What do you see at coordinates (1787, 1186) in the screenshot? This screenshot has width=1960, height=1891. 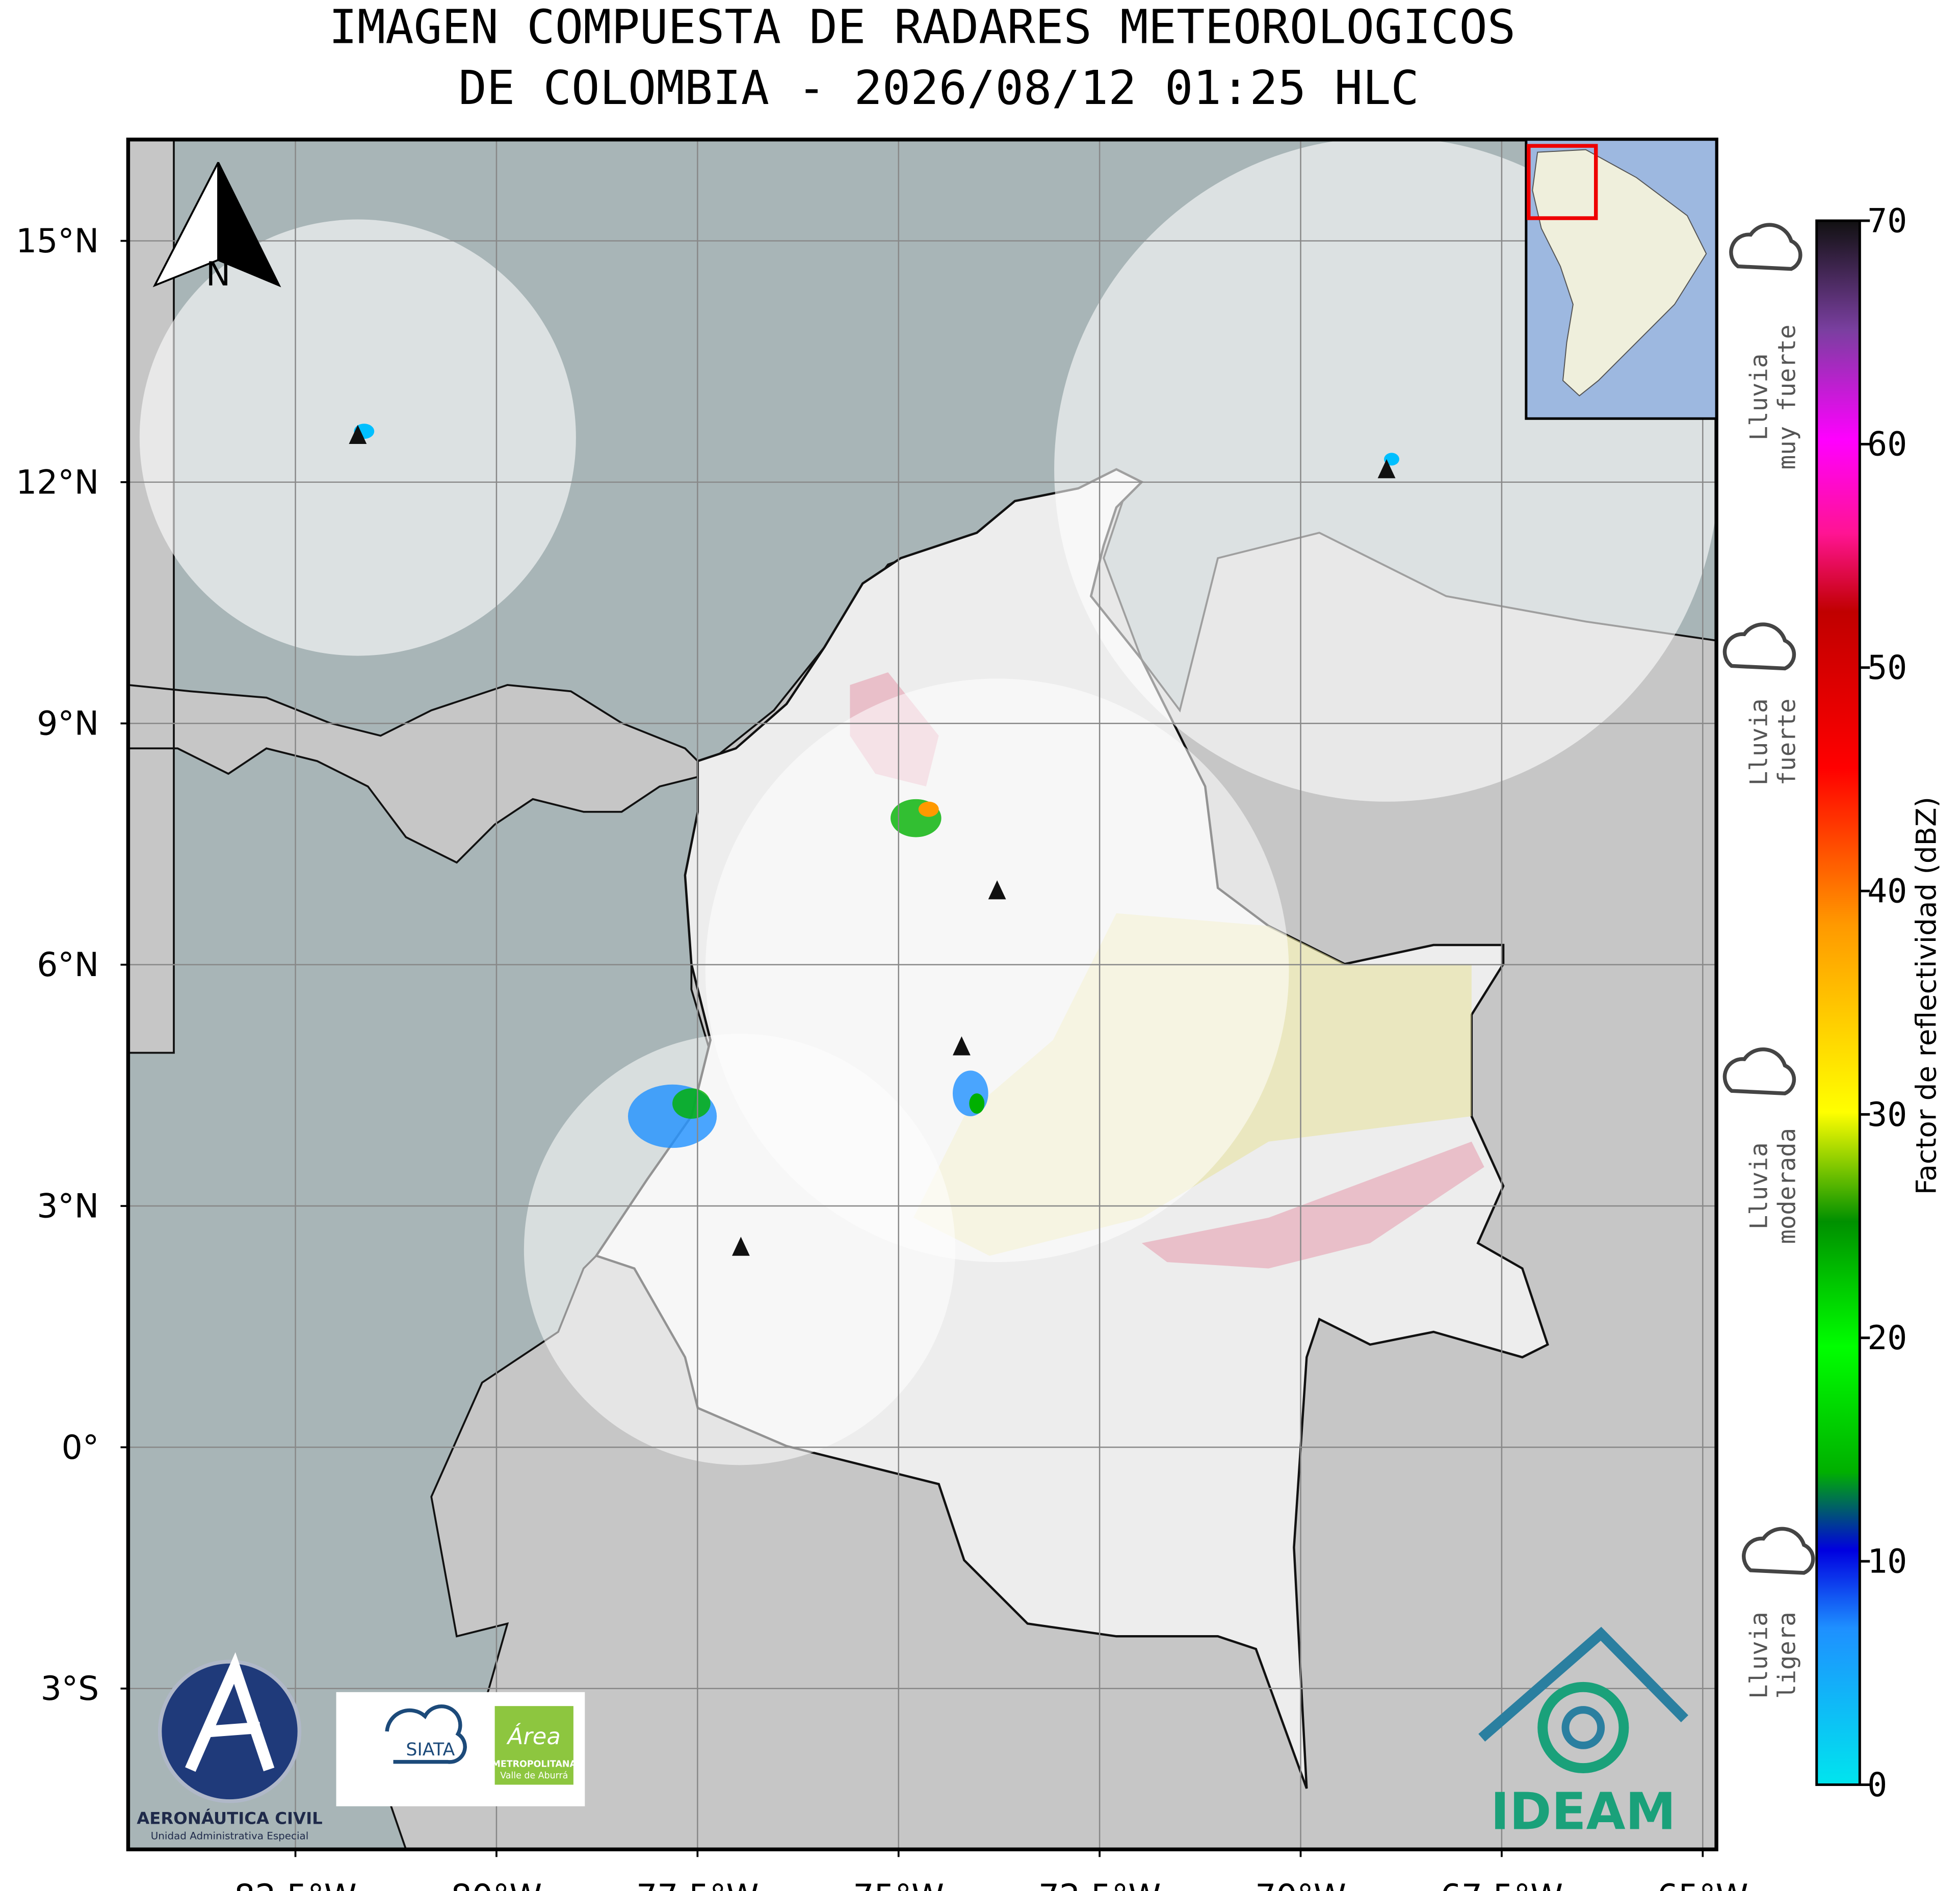 I see `rain-label: moderada` at bounding box center [1787, 1186].